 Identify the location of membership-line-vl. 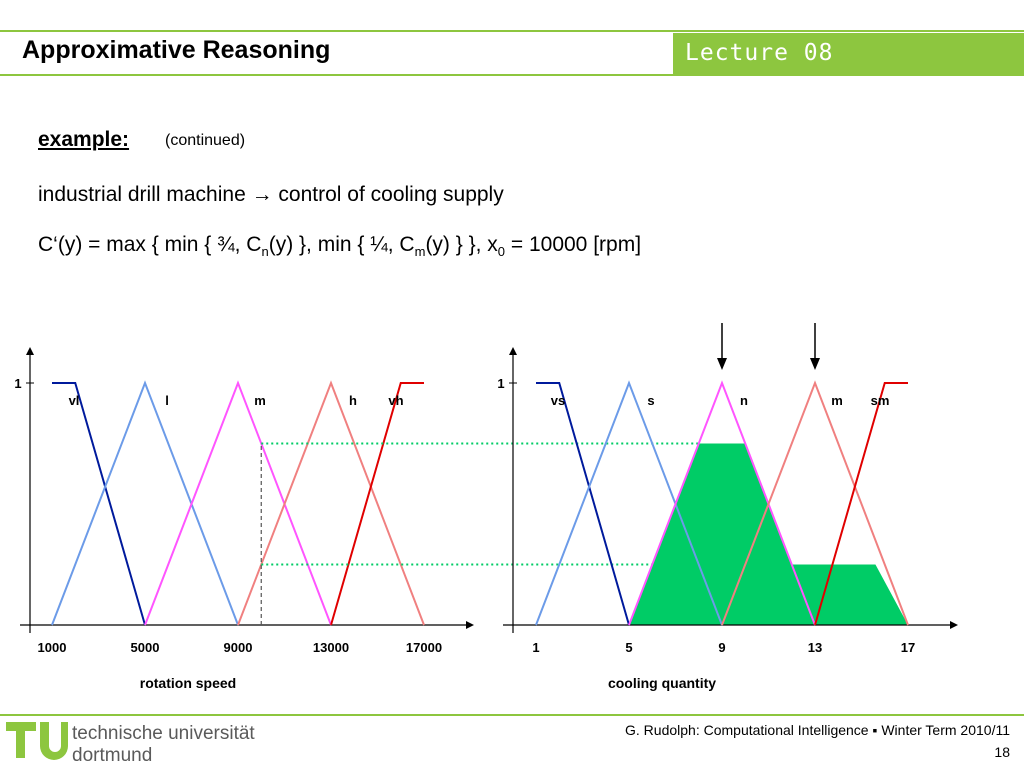
(99, 504).